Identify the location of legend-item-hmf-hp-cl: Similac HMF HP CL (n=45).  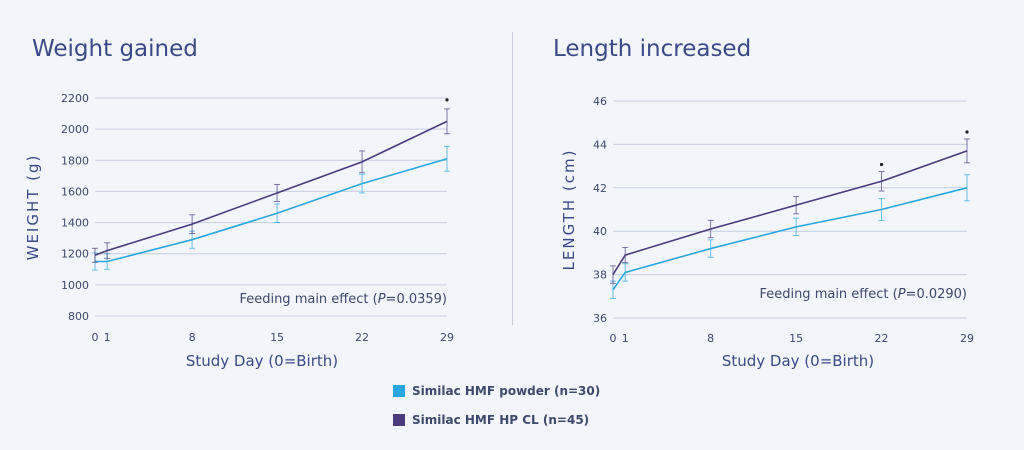
(496, 420).